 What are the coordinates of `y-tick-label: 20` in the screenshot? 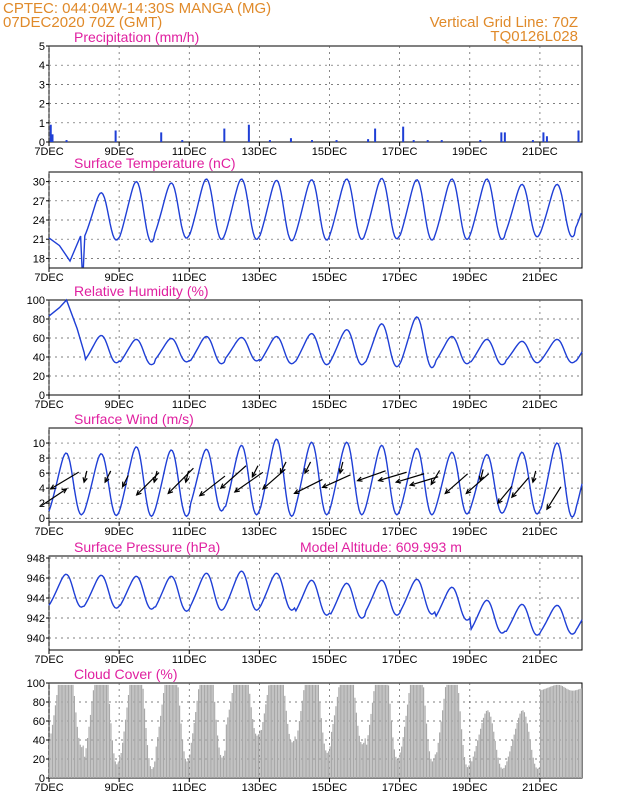 It's located at (39, 377).